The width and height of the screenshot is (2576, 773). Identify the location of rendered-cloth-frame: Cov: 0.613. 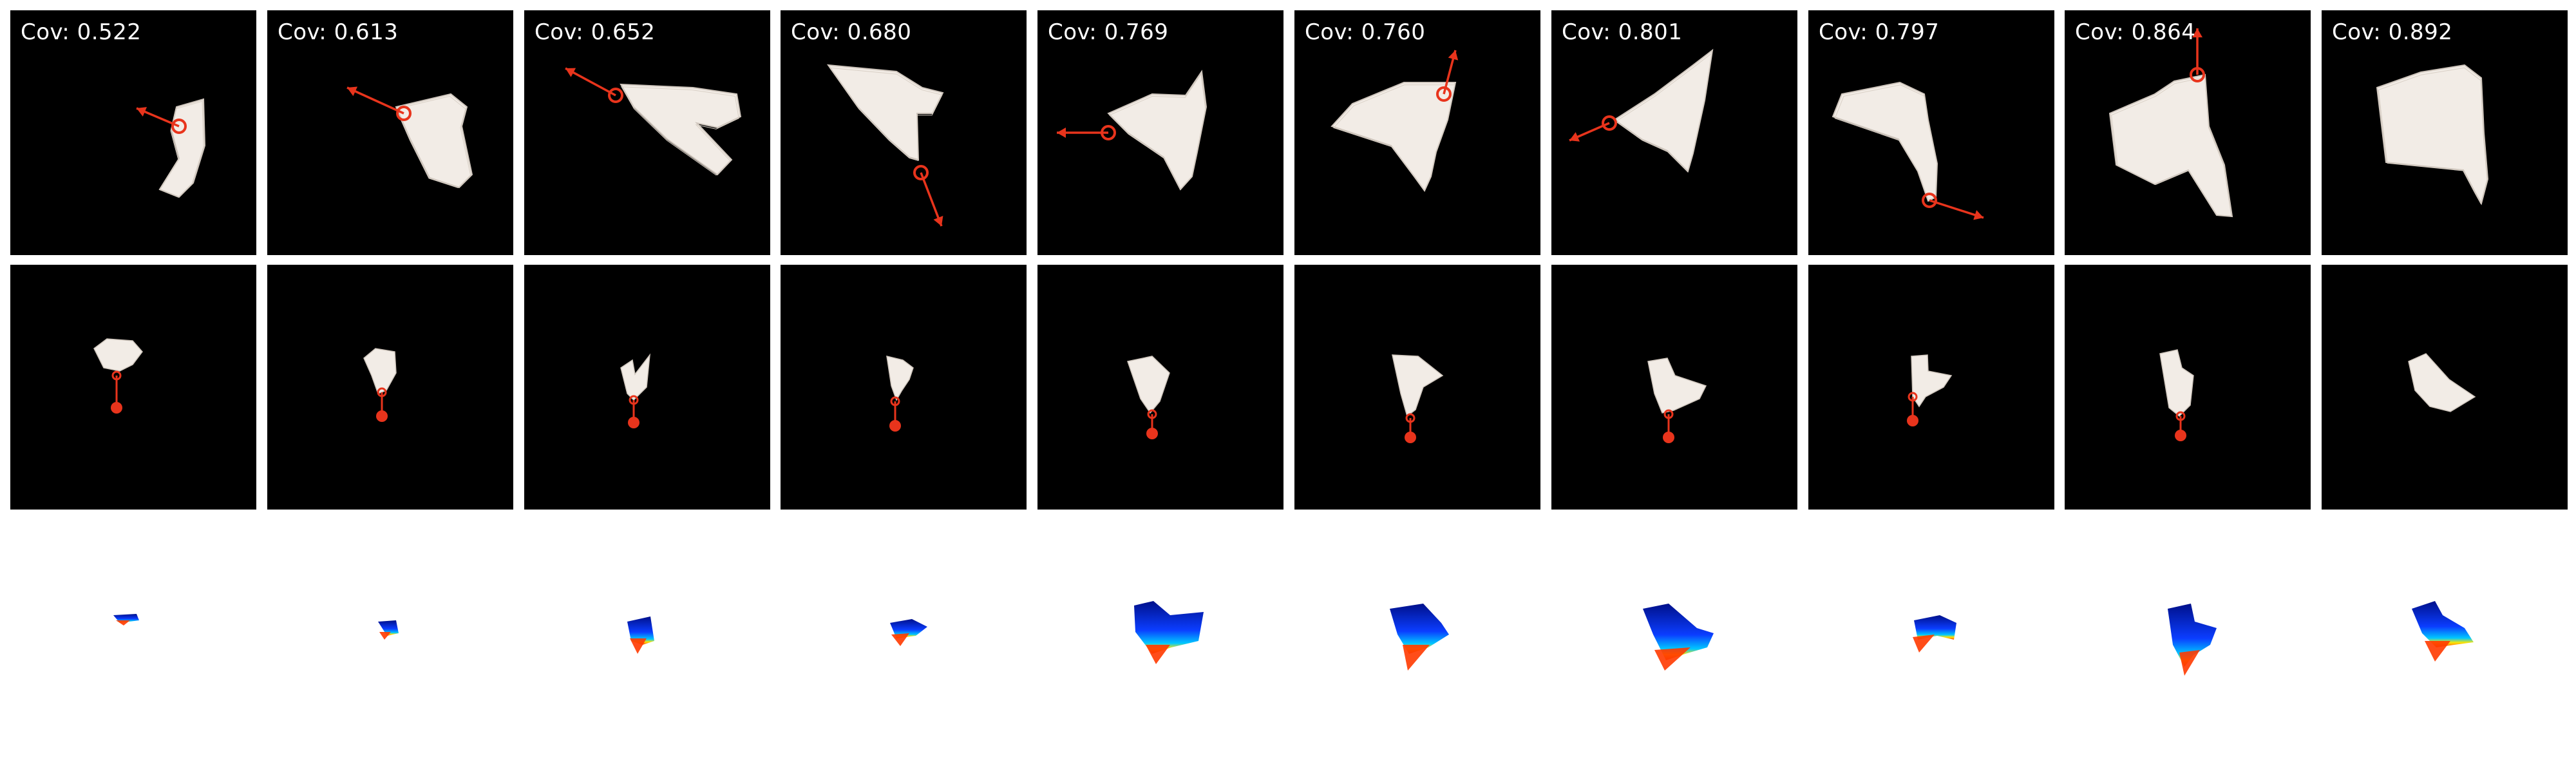
(390, 132).